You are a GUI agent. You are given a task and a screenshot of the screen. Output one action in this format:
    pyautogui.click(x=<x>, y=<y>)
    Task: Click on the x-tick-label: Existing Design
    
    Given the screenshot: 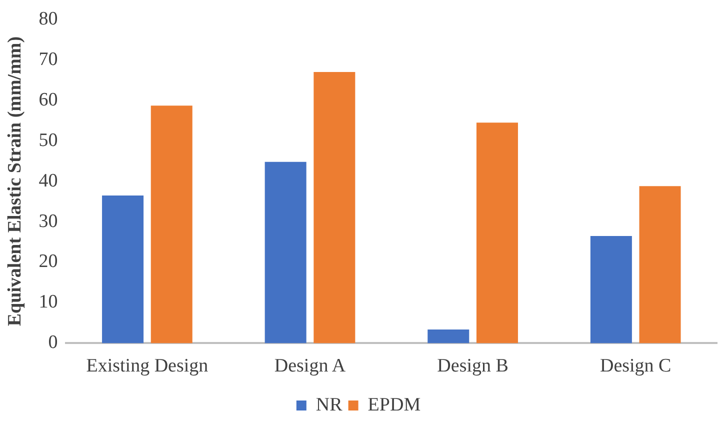 What is the action you would take?
    pyautogui.click(x=147, y=366)
    